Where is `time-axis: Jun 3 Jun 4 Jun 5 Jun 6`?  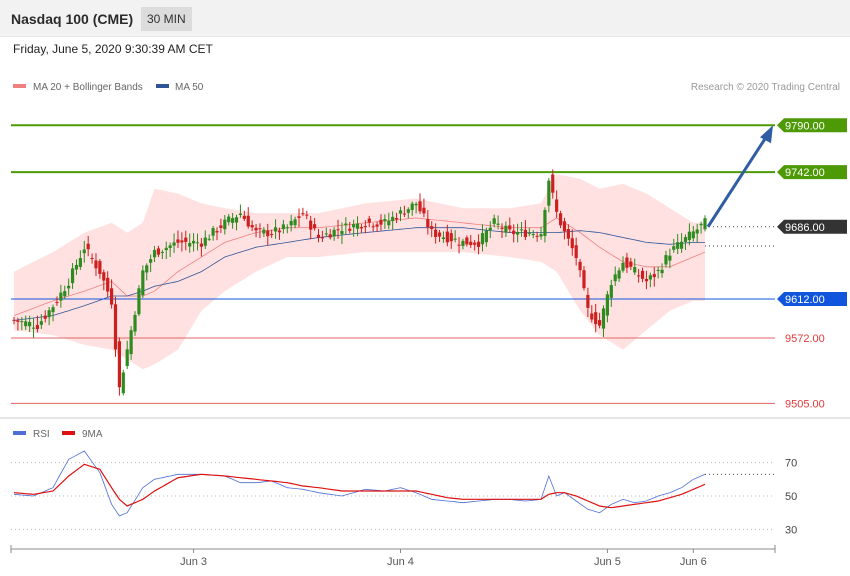 time-axis: Jun 3 Jun 4 Jun 5 Jun 6 is located at coordinates (393, 556).